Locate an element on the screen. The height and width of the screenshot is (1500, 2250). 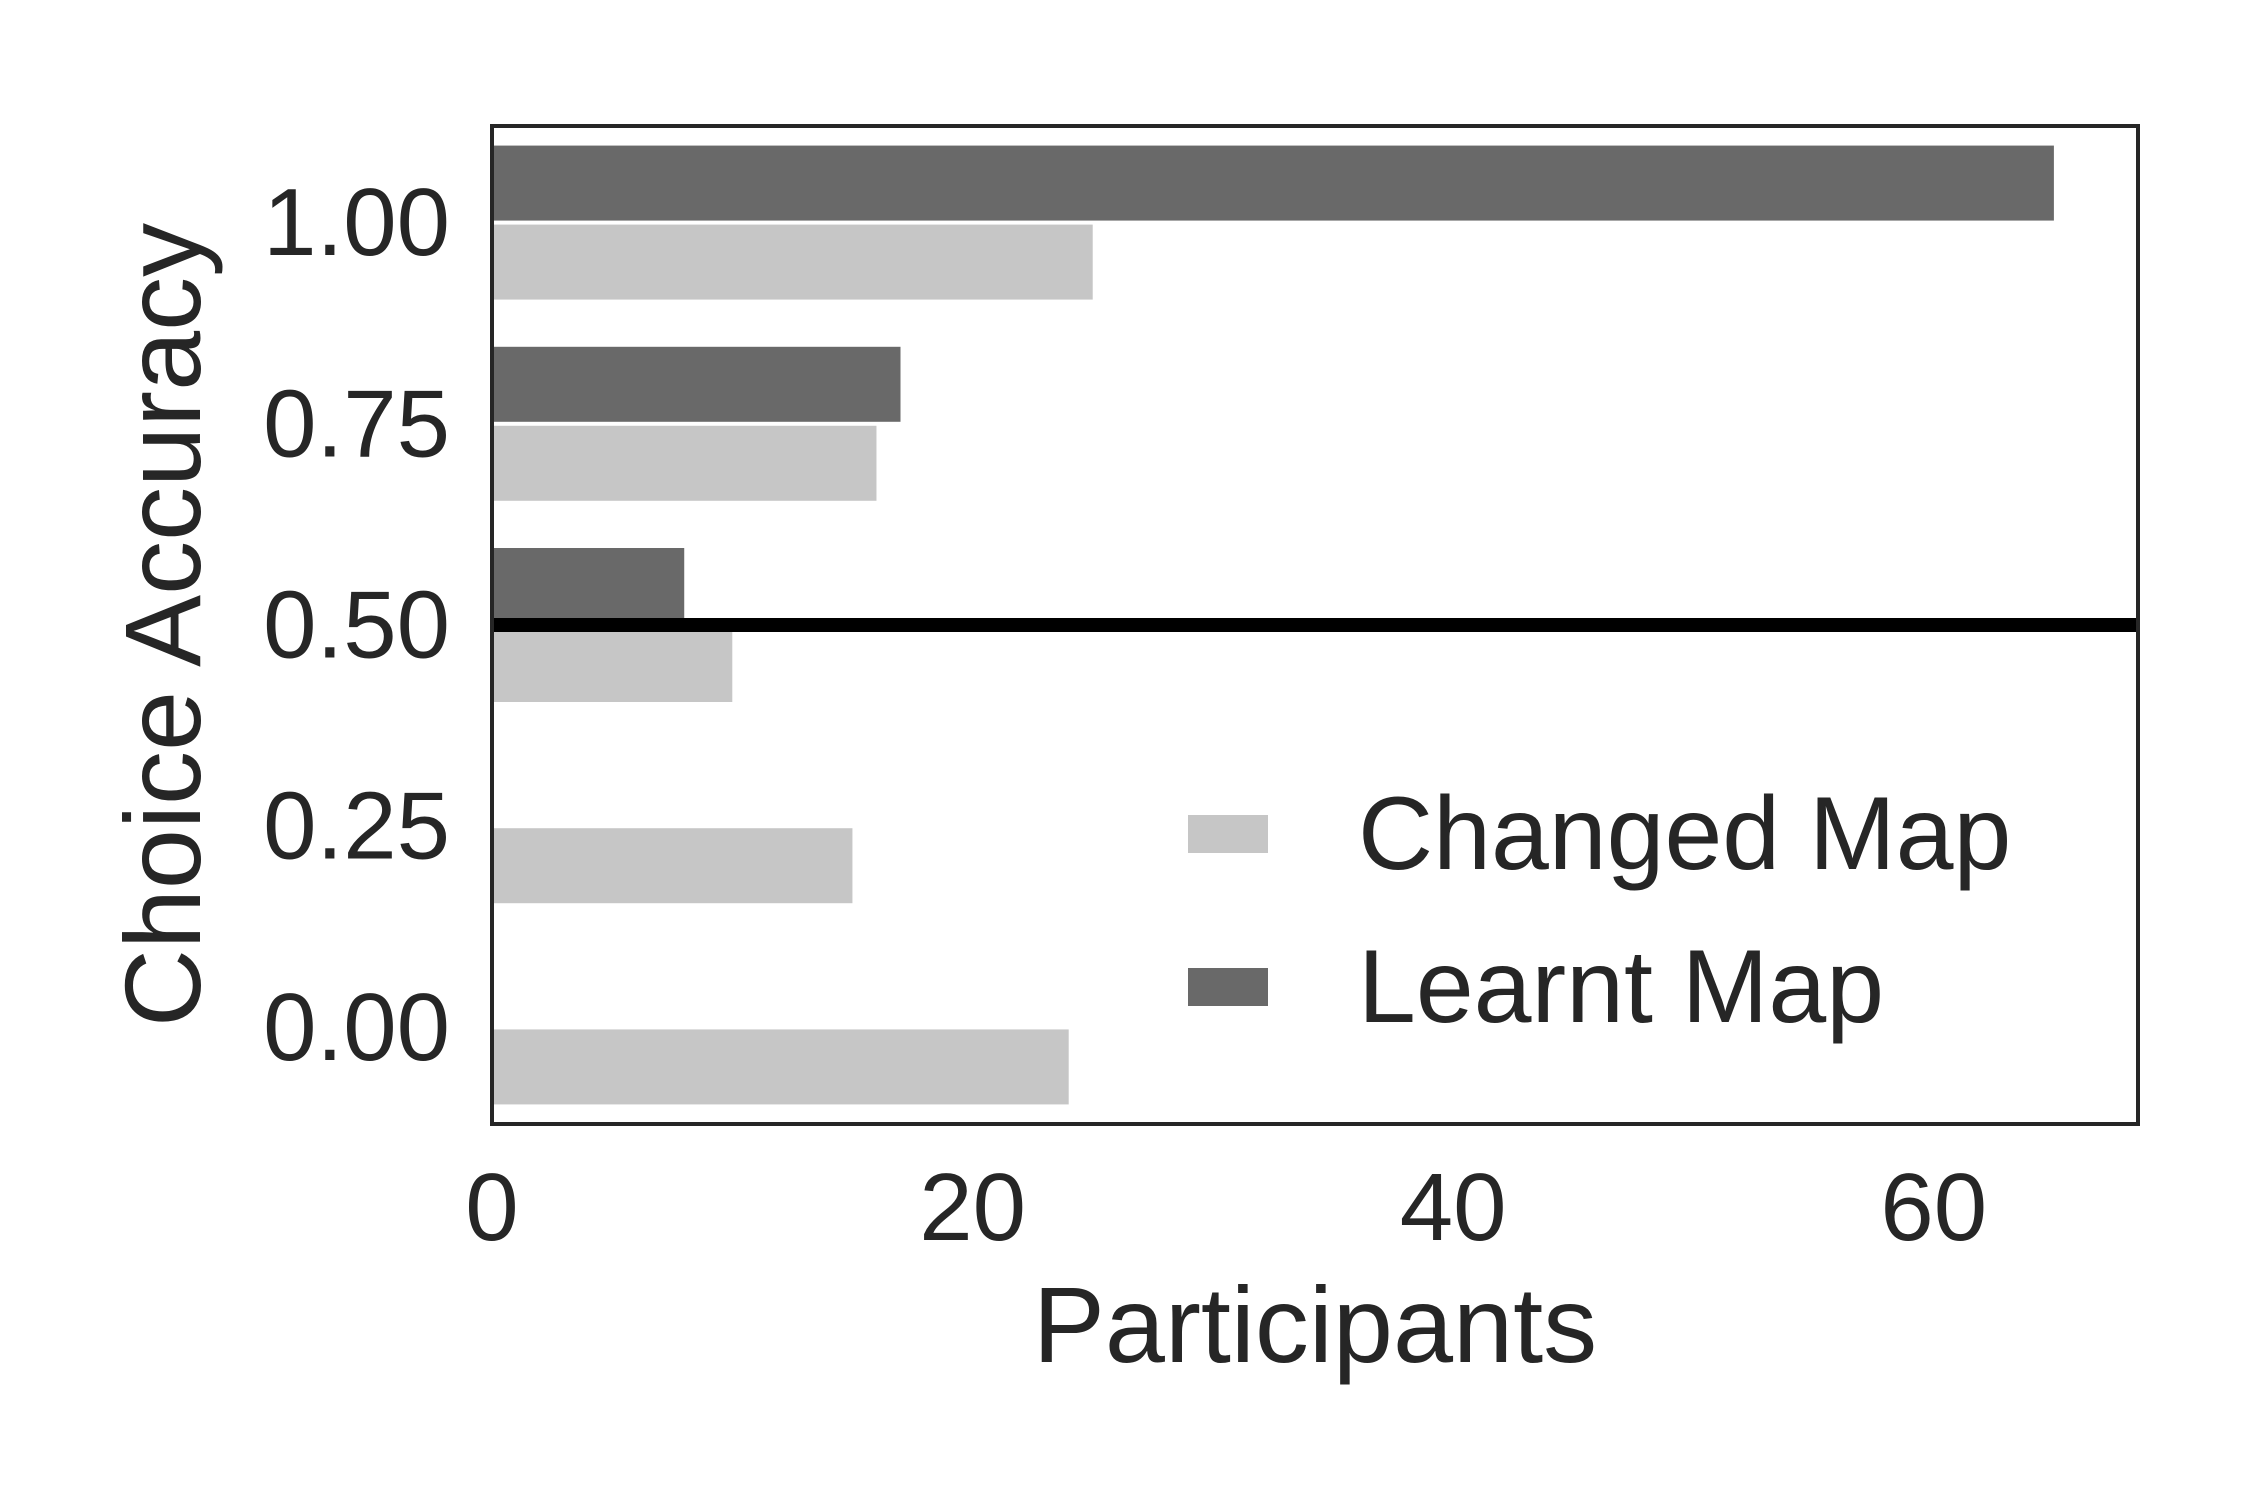
y-tick-label-0.75: 0.75 is located at coordinates (356, 423).